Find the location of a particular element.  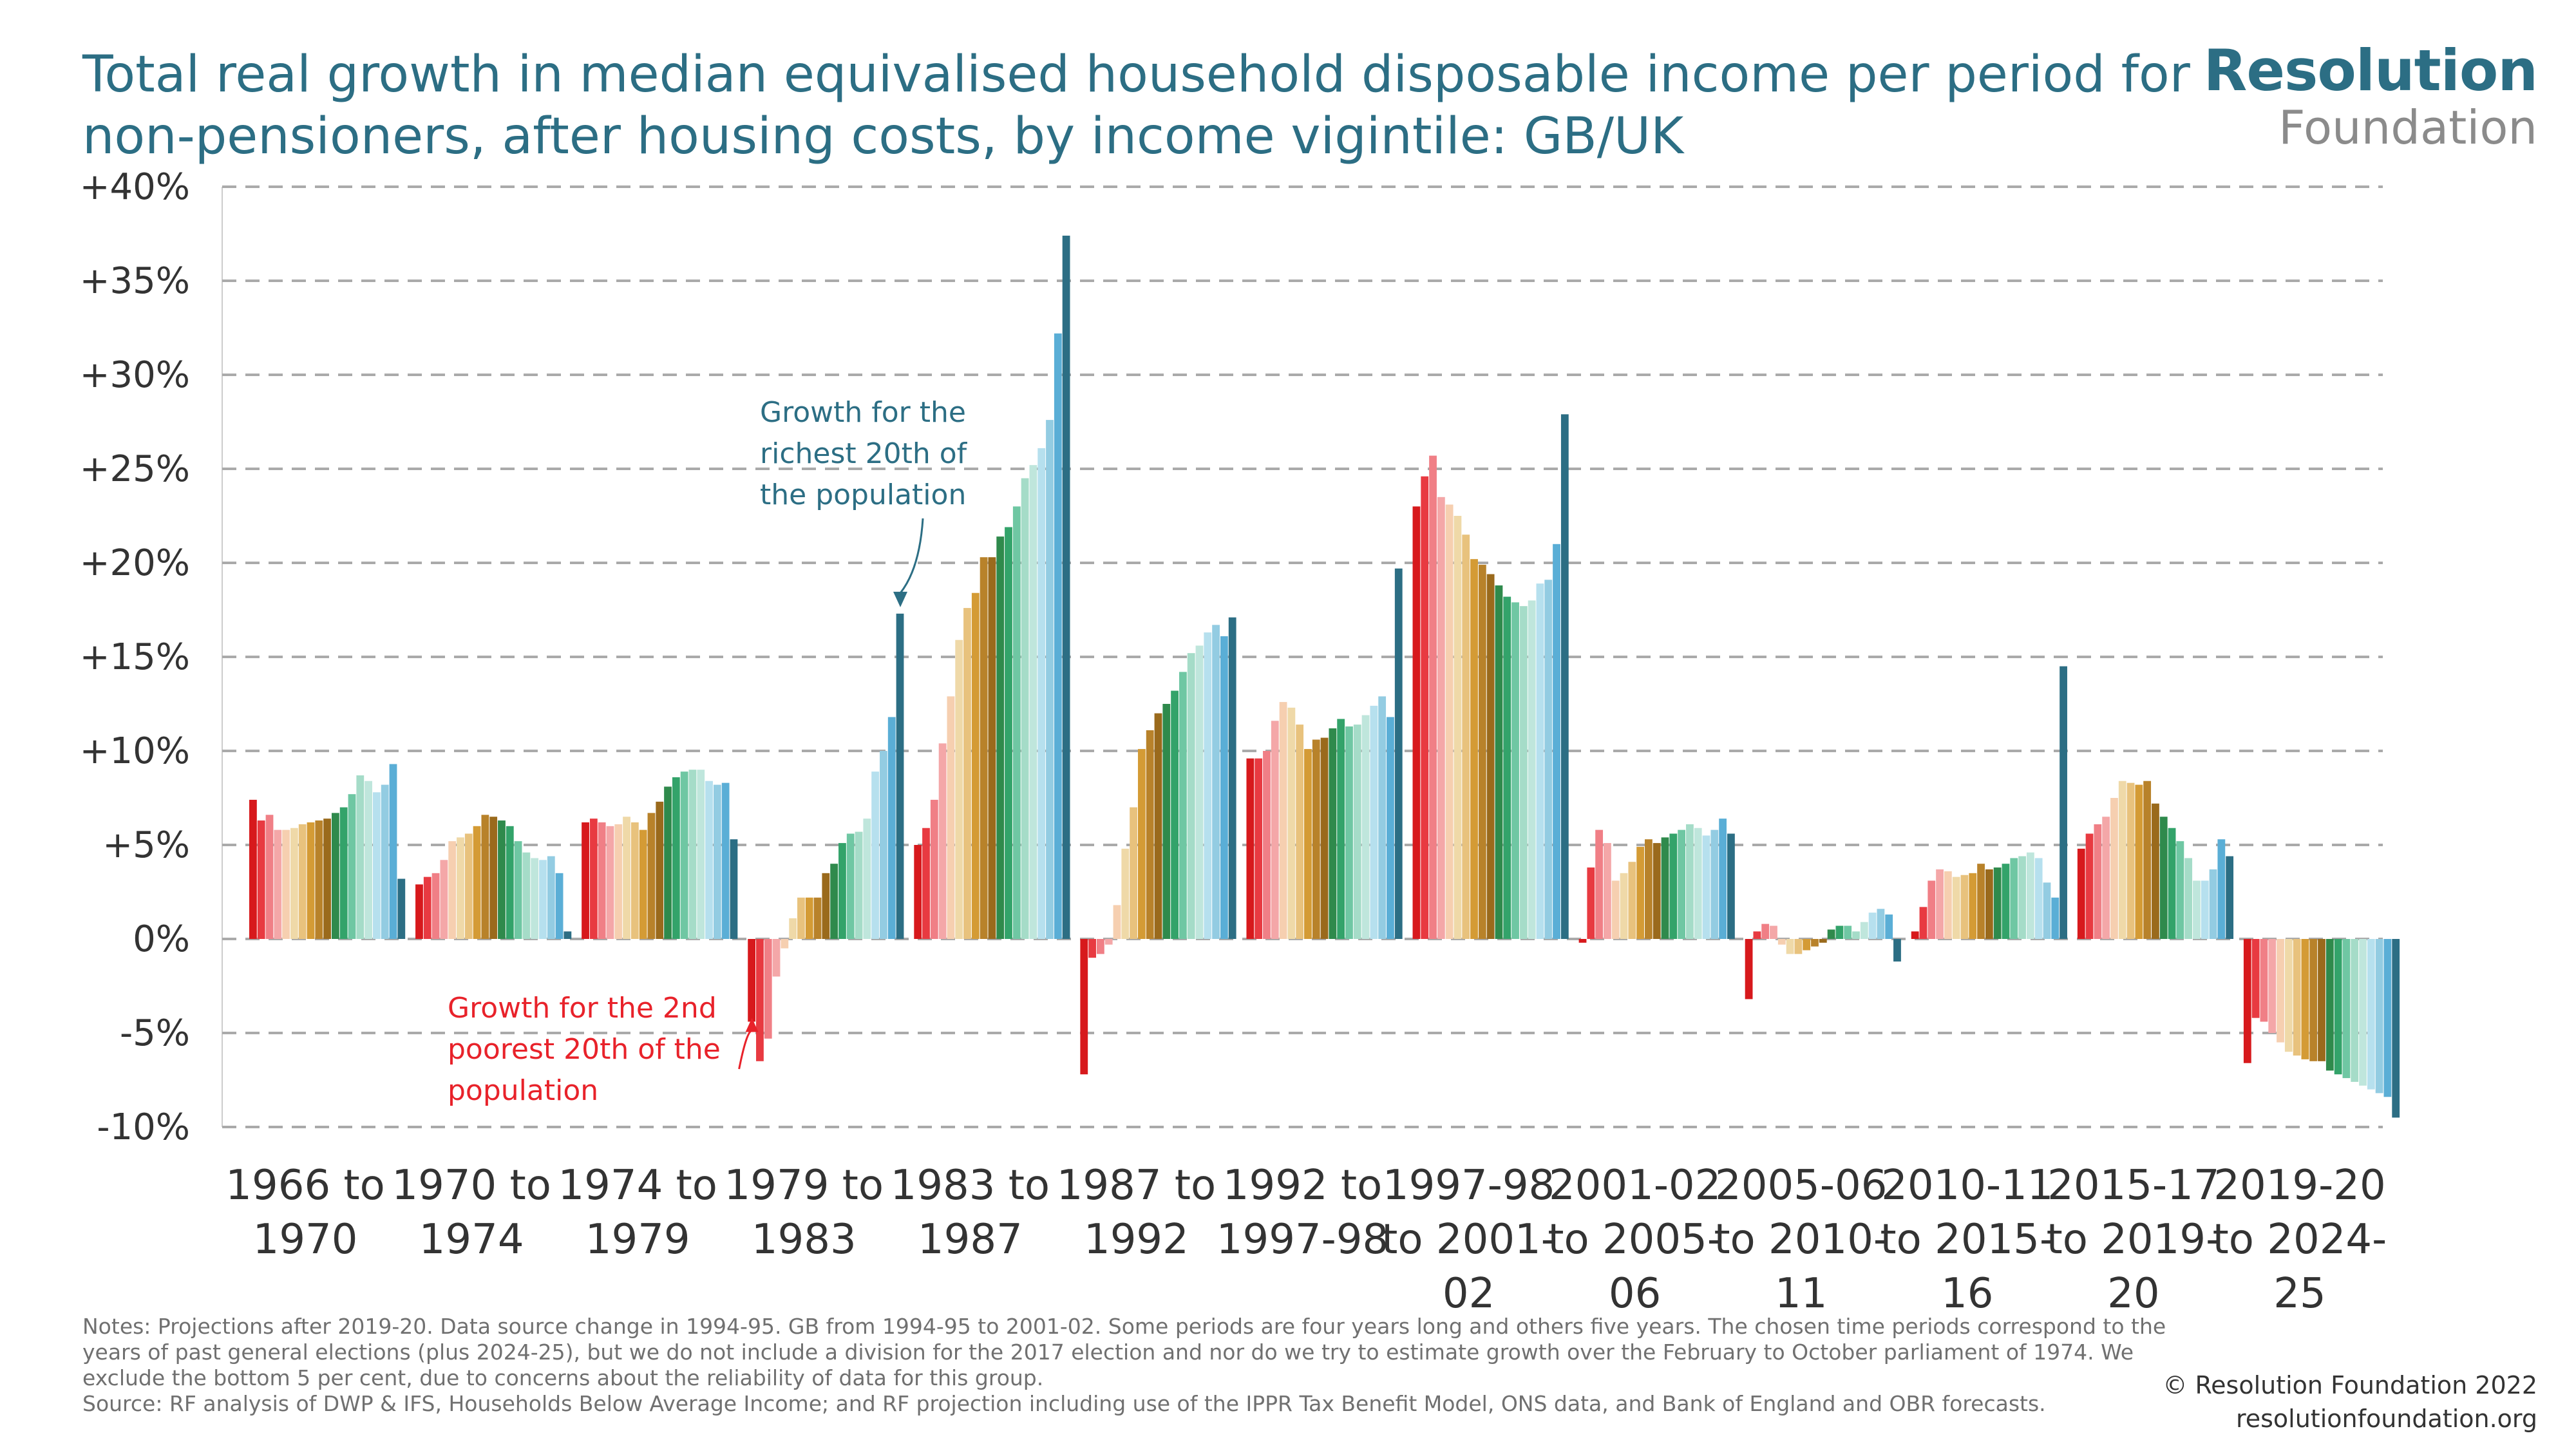

y-tick-label: +25% is located at coordinates (135, 469).